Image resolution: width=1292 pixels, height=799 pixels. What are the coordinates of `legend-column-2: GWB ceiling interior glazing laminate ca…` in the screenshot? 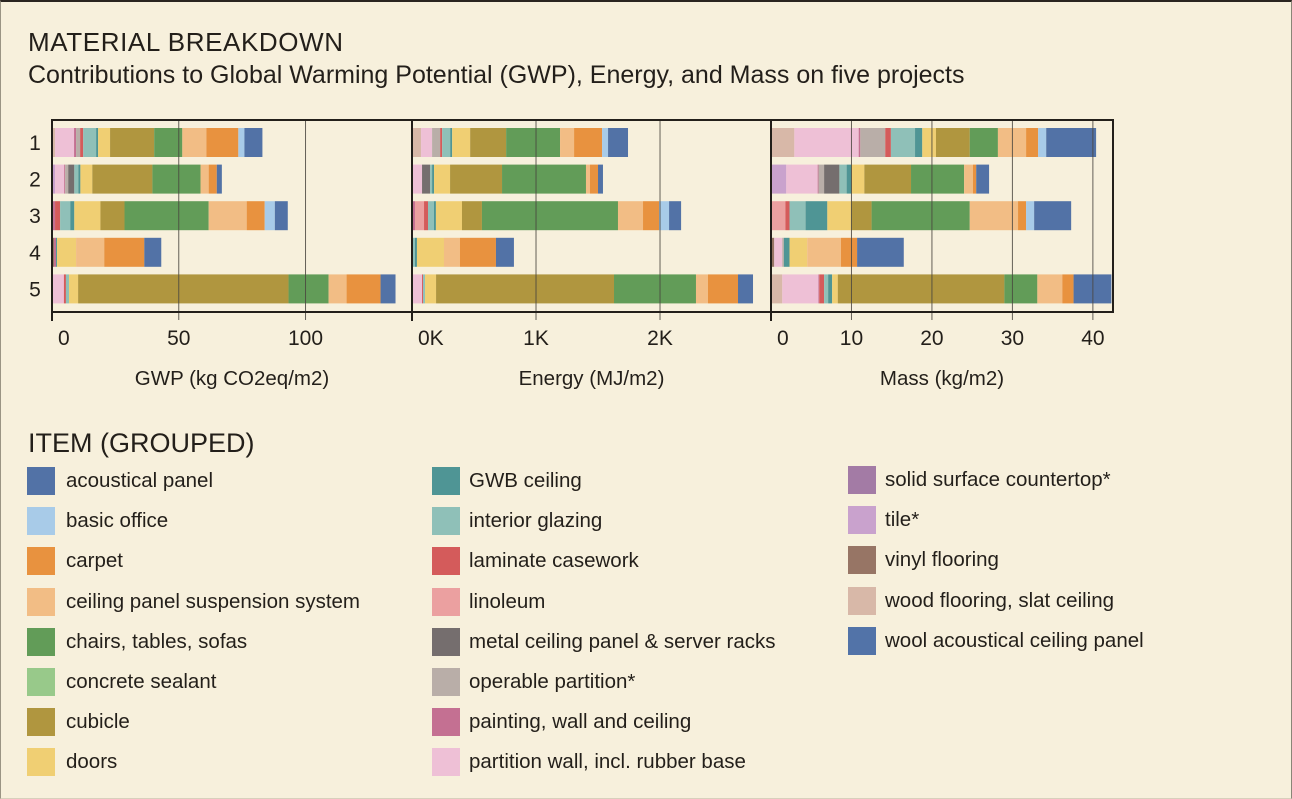 It's located at (604, 628).